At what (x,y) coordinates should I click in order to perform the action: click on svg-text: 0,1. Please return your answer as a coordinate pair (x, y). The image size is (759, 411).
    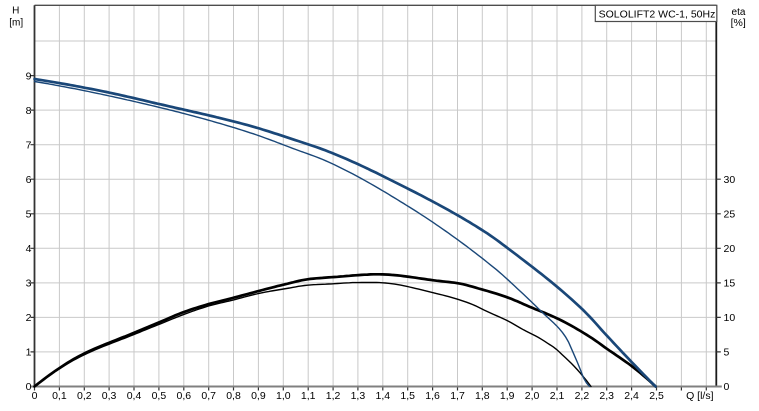
    Looking at the image, I should click on (59, 396).